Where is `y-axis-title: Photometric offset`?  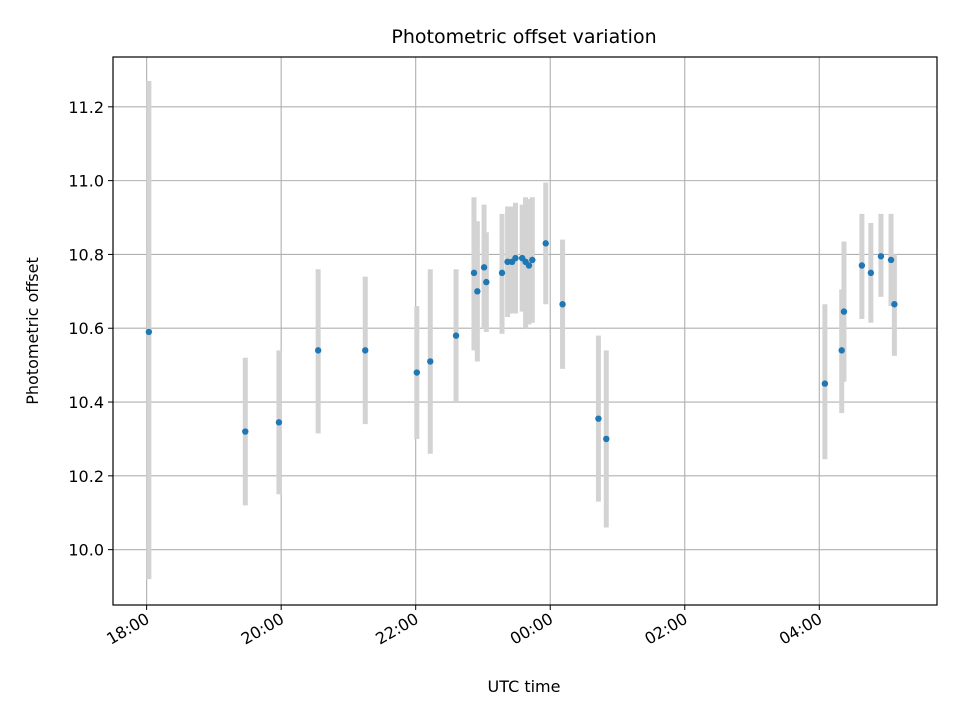 y-axis-title: Photometric offset is located at coordinates (32, 331).